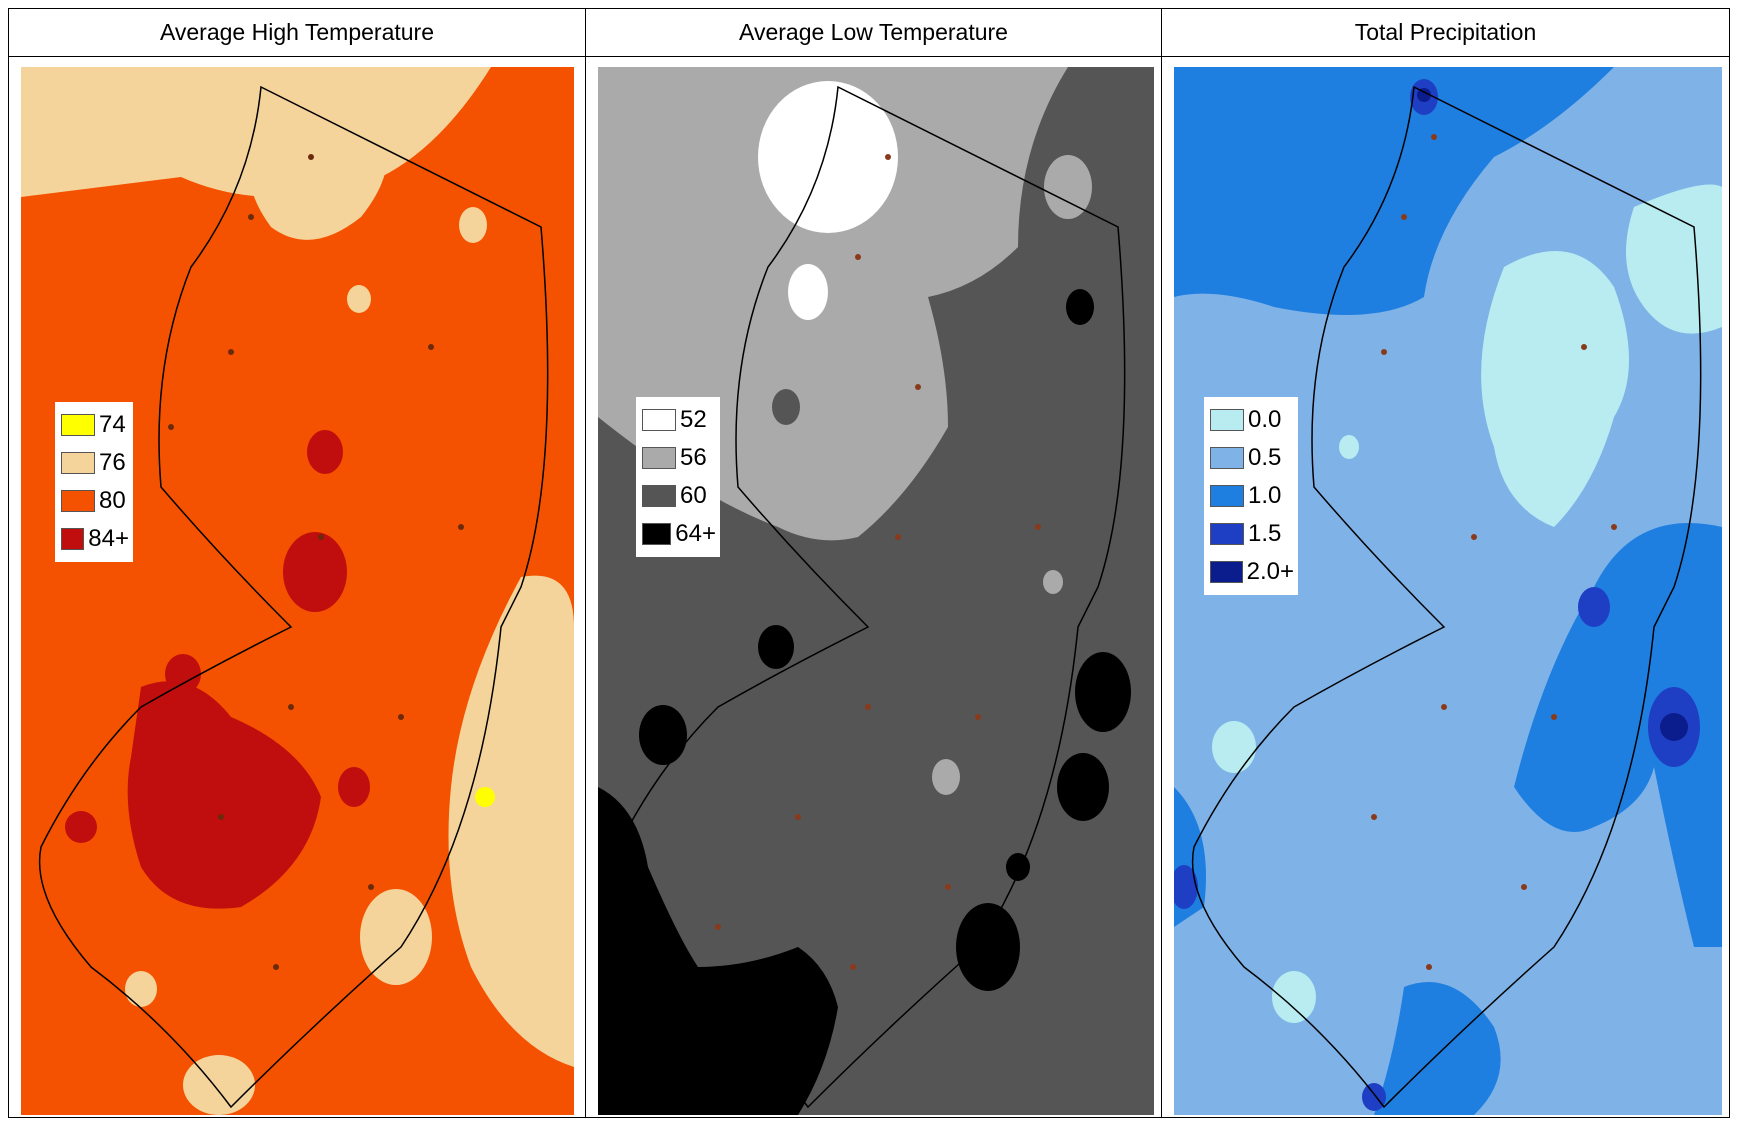 This screenshot has width=1738, height=1126. What do you see at coordinates (1555, 389) in the screenshot?
I see `zone-00-central` at bounding box center [1555, 389].